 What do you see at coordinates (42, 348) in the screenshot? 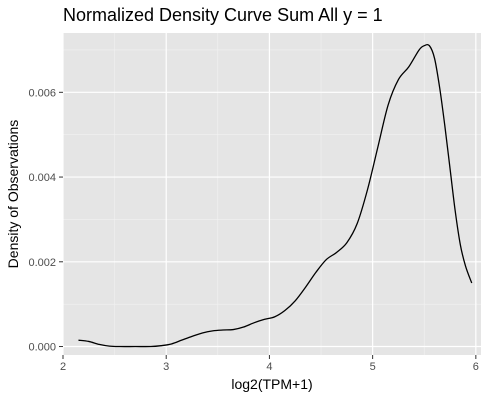
I see `y-tick-label: 0.000` at bounding box center [42, 348].